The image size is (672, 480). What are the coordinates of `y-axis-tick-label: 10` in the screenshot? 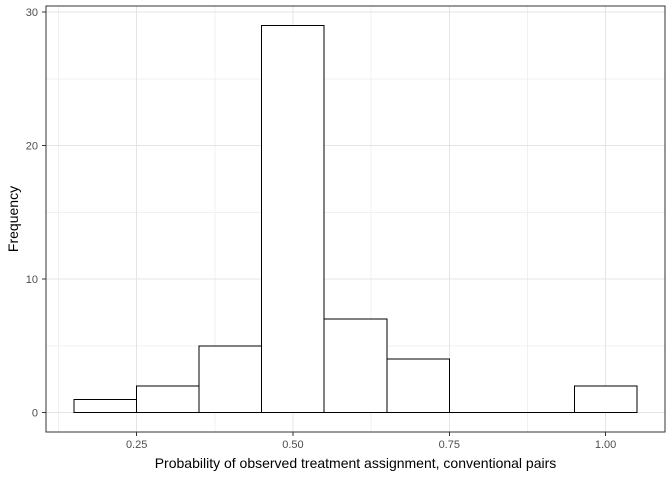 It's located at (32, 280).